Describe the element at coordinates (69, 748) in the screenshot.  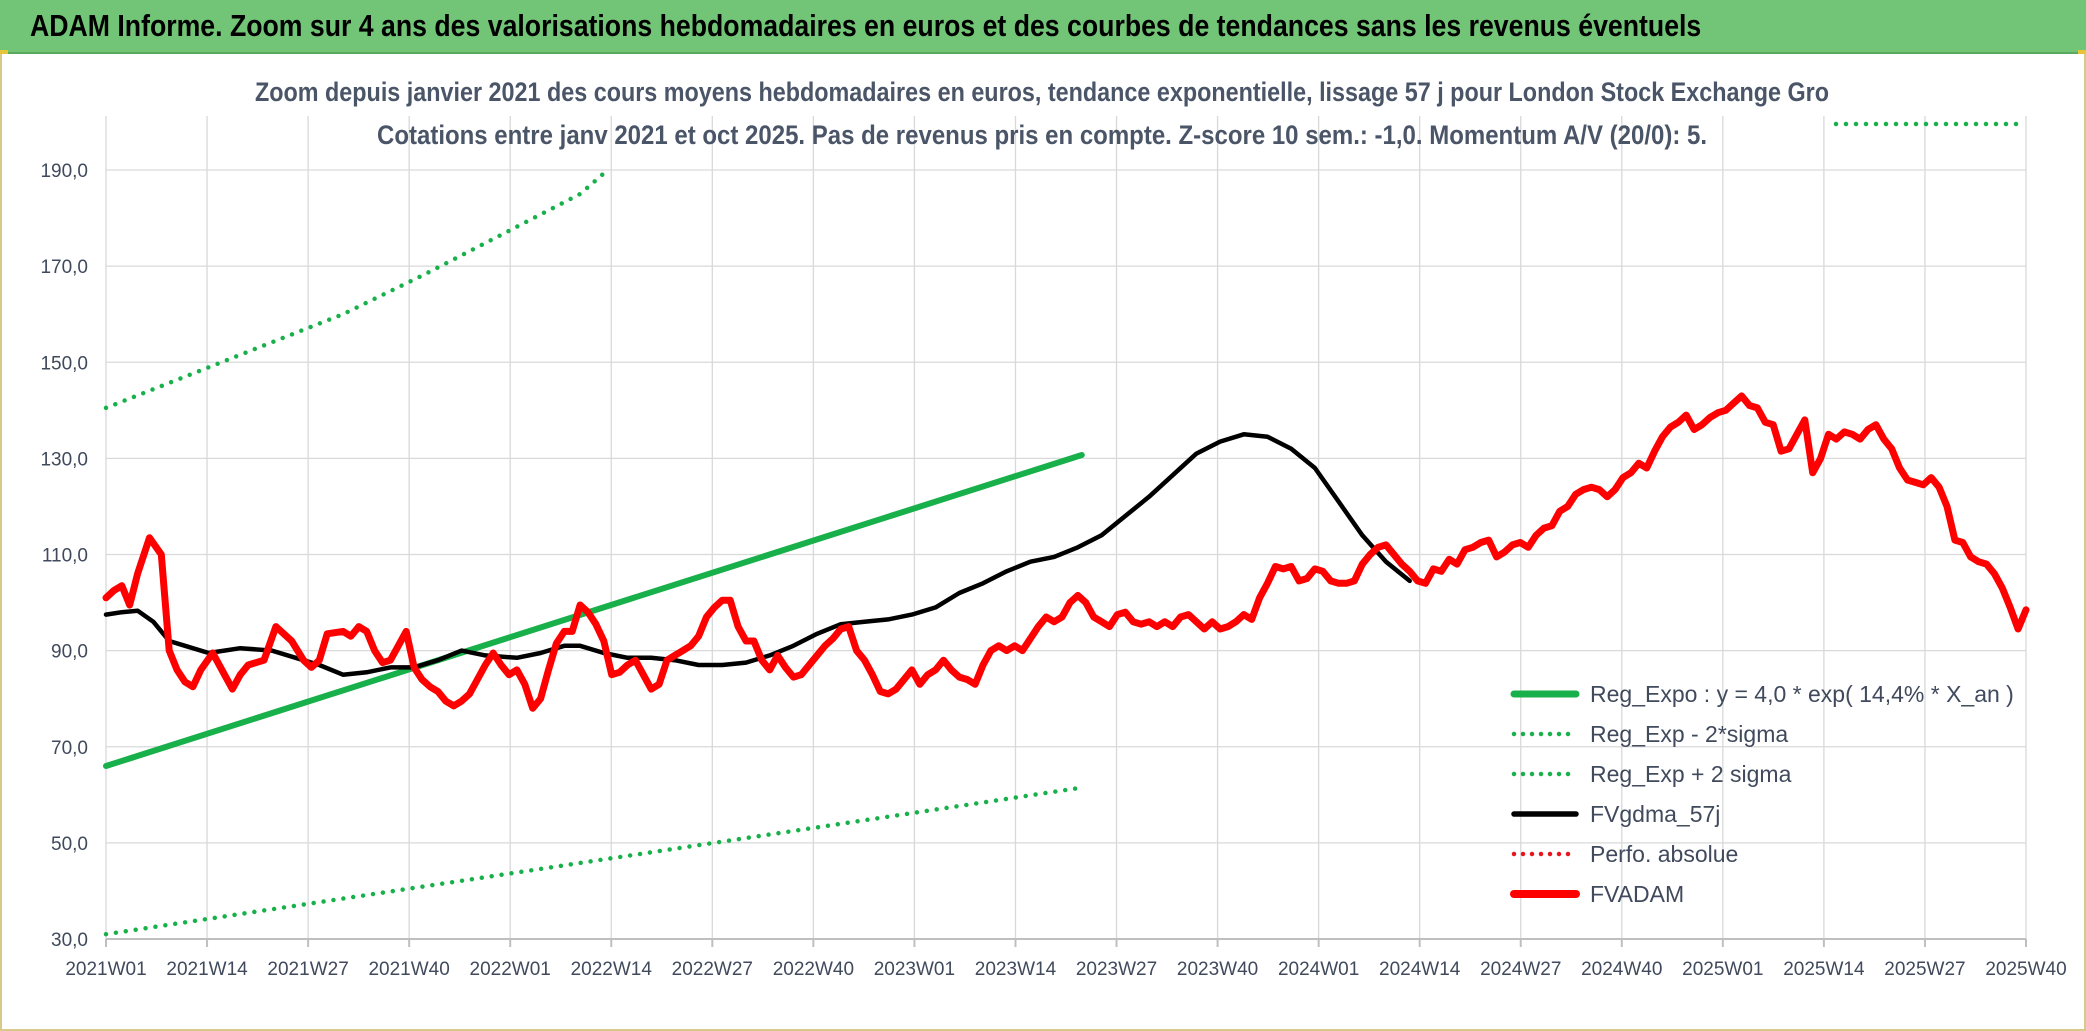
I see `y-tick-label: 70,0` at that location.